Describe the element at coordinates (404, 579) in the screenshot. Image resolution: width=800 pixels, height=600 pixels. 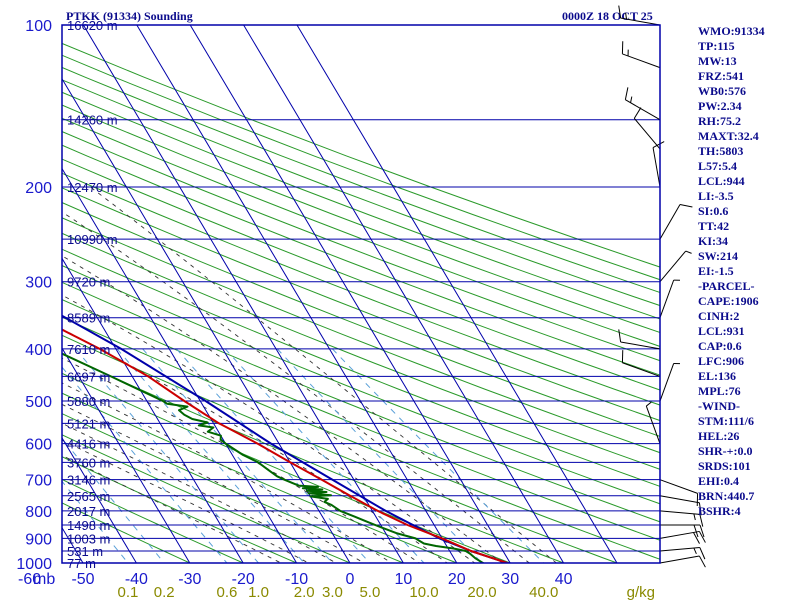
I see `temperature-tick-label: 10` at that location.